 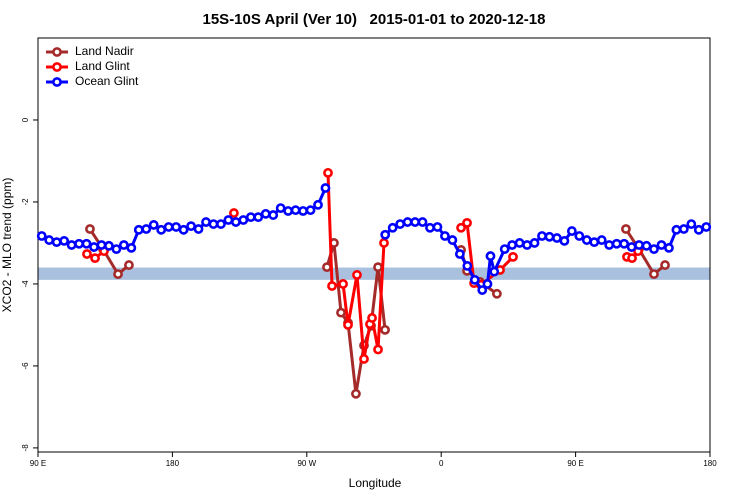 What do you see at coordinates (25, 284) in the screenshot?
I see `y-tick-label: -4` at bounding box center [25, 284].